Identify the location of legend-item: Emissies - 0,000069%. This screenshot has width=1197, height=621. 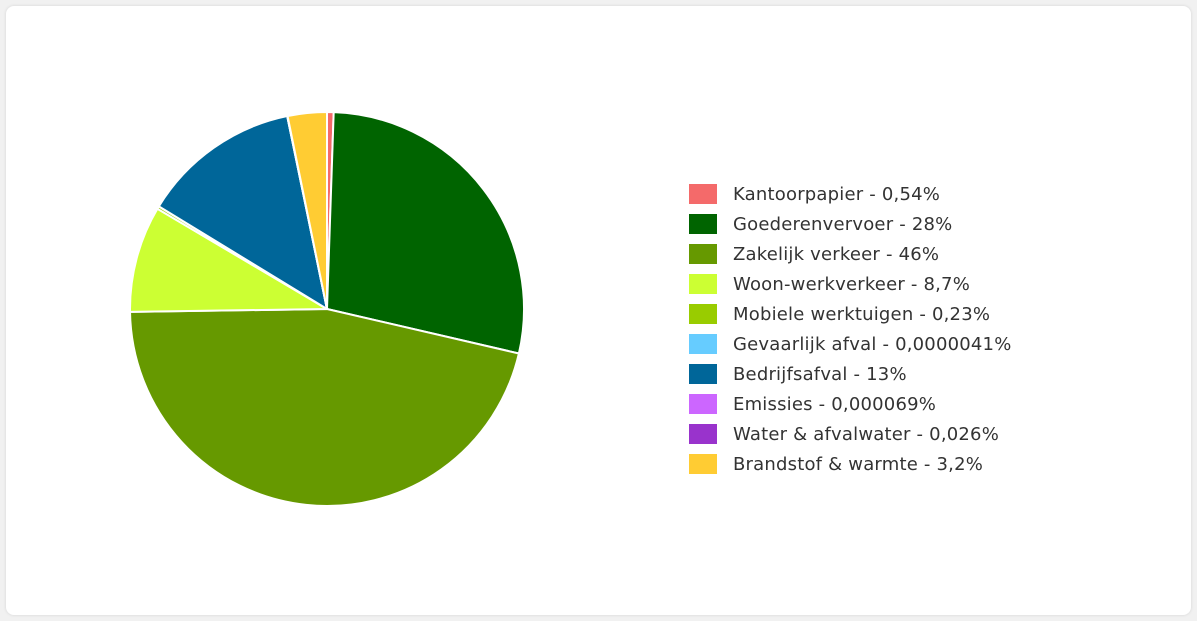
(850, 404).